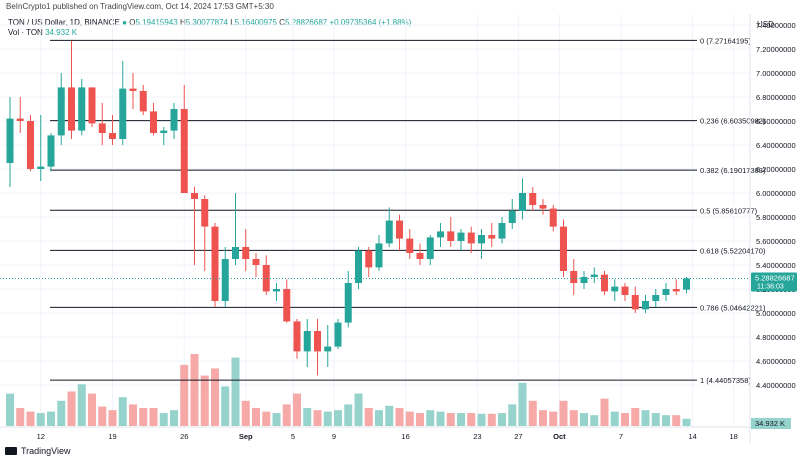 This screenshot has height=460, width=800. What do you see at coordinates (776, 145) in the screenshot?
I see `y-tick-label: 6.40000000` at bounding box center [776, 145].